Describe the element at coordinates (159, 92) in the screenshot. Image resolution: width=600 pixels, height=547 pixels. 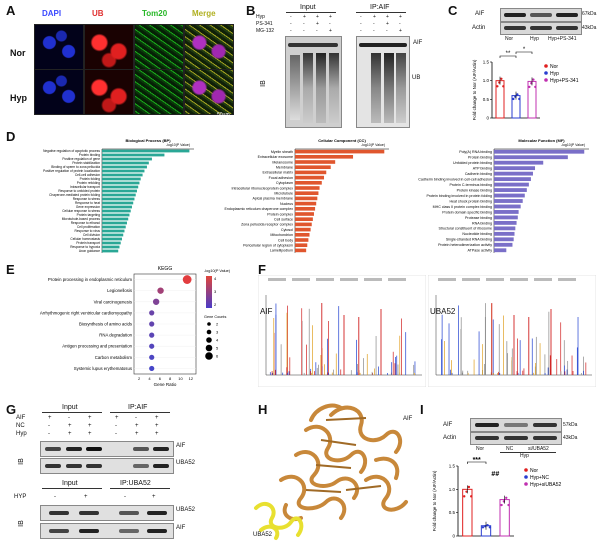
I see `micrograph-hyp-tom20` at that location.